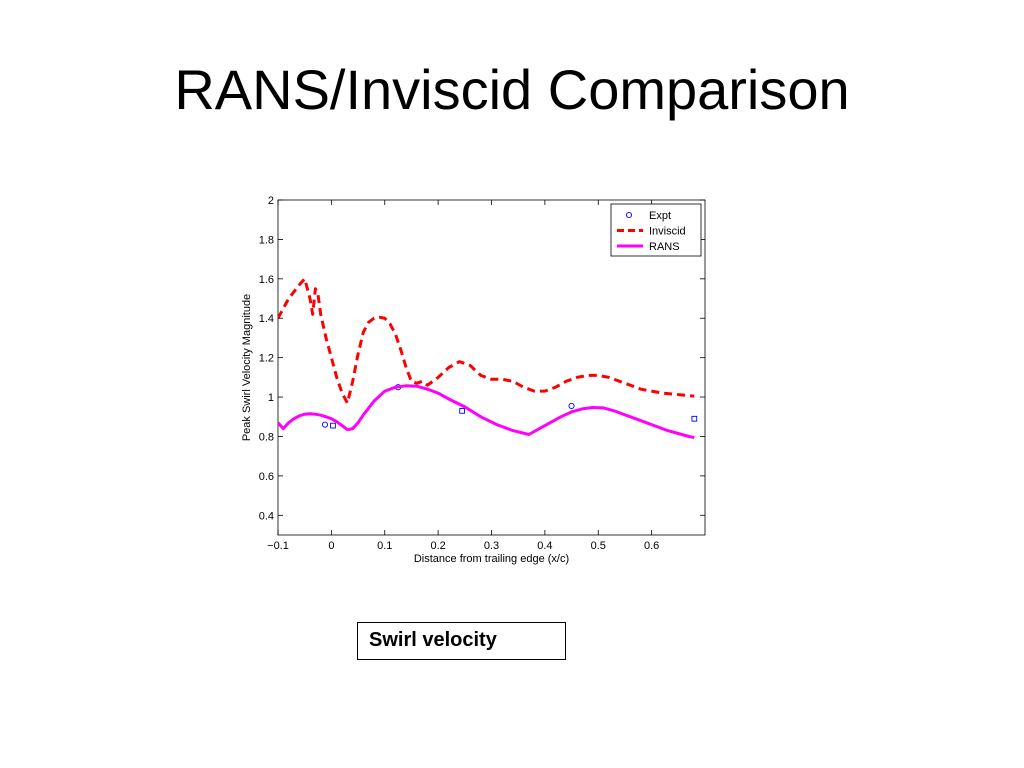 The height and width of the screenshot is (768, 1024). I want to click on x-axis-label: Distance from trailing edge (x/c), so click(491, 559).